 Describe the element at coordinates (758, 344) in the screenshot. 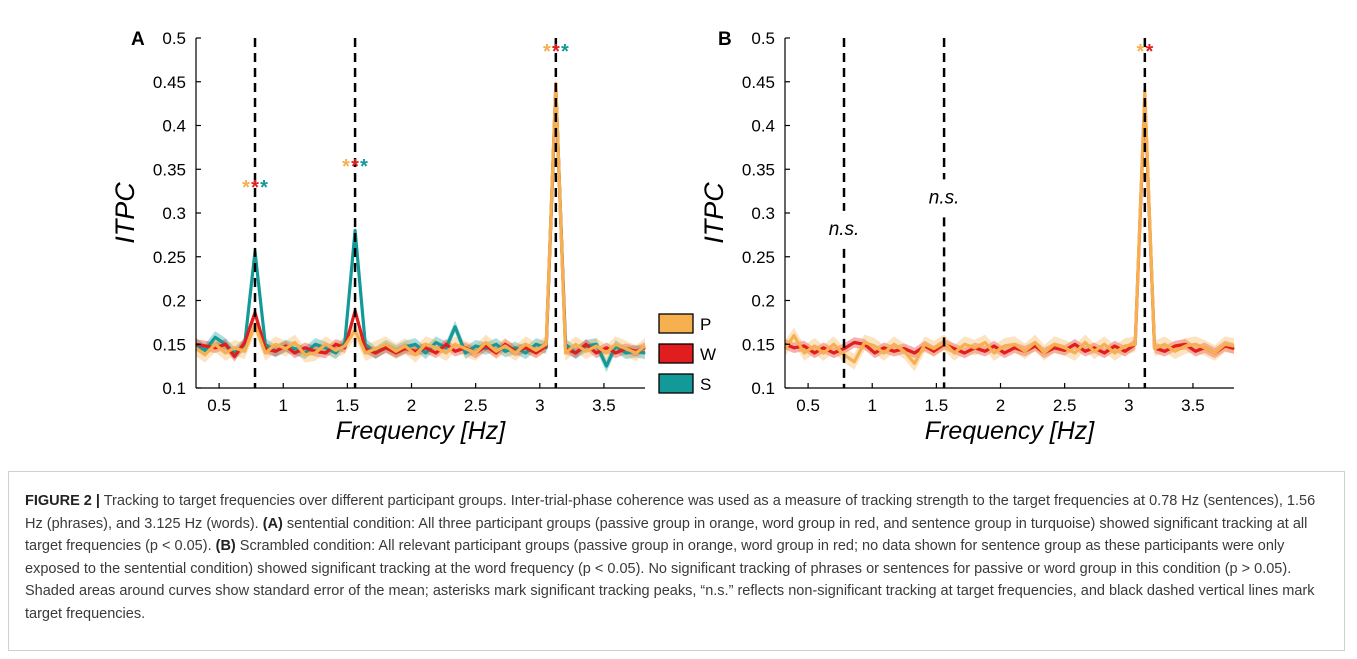

I see `panel-b-y-tick-label: 0.15` at that location.